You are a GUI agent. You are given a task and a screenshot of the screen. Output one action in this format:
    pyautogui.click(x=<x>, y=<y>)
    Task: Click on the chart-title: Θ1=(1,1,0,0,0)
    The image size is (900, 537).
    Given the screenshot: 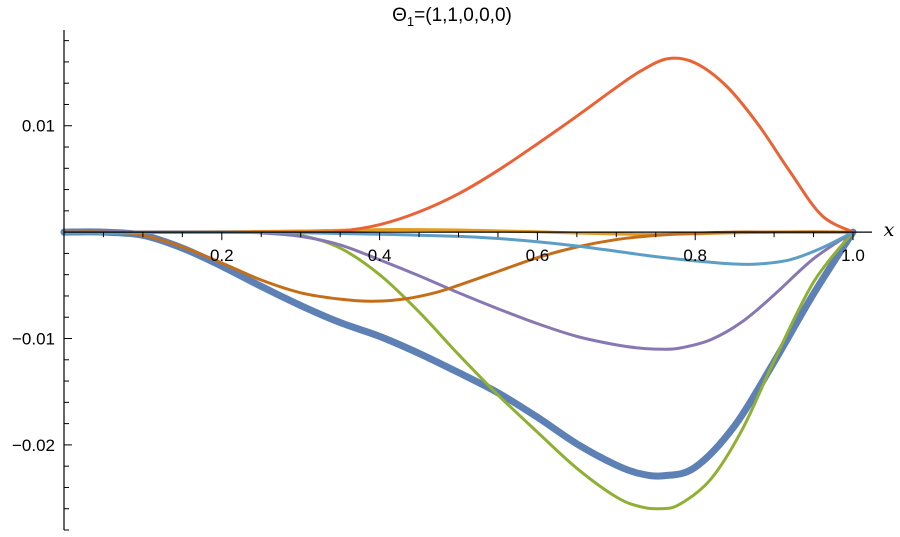 What is the action you would take?
    pyautogui.click(x=452, y=17)
    